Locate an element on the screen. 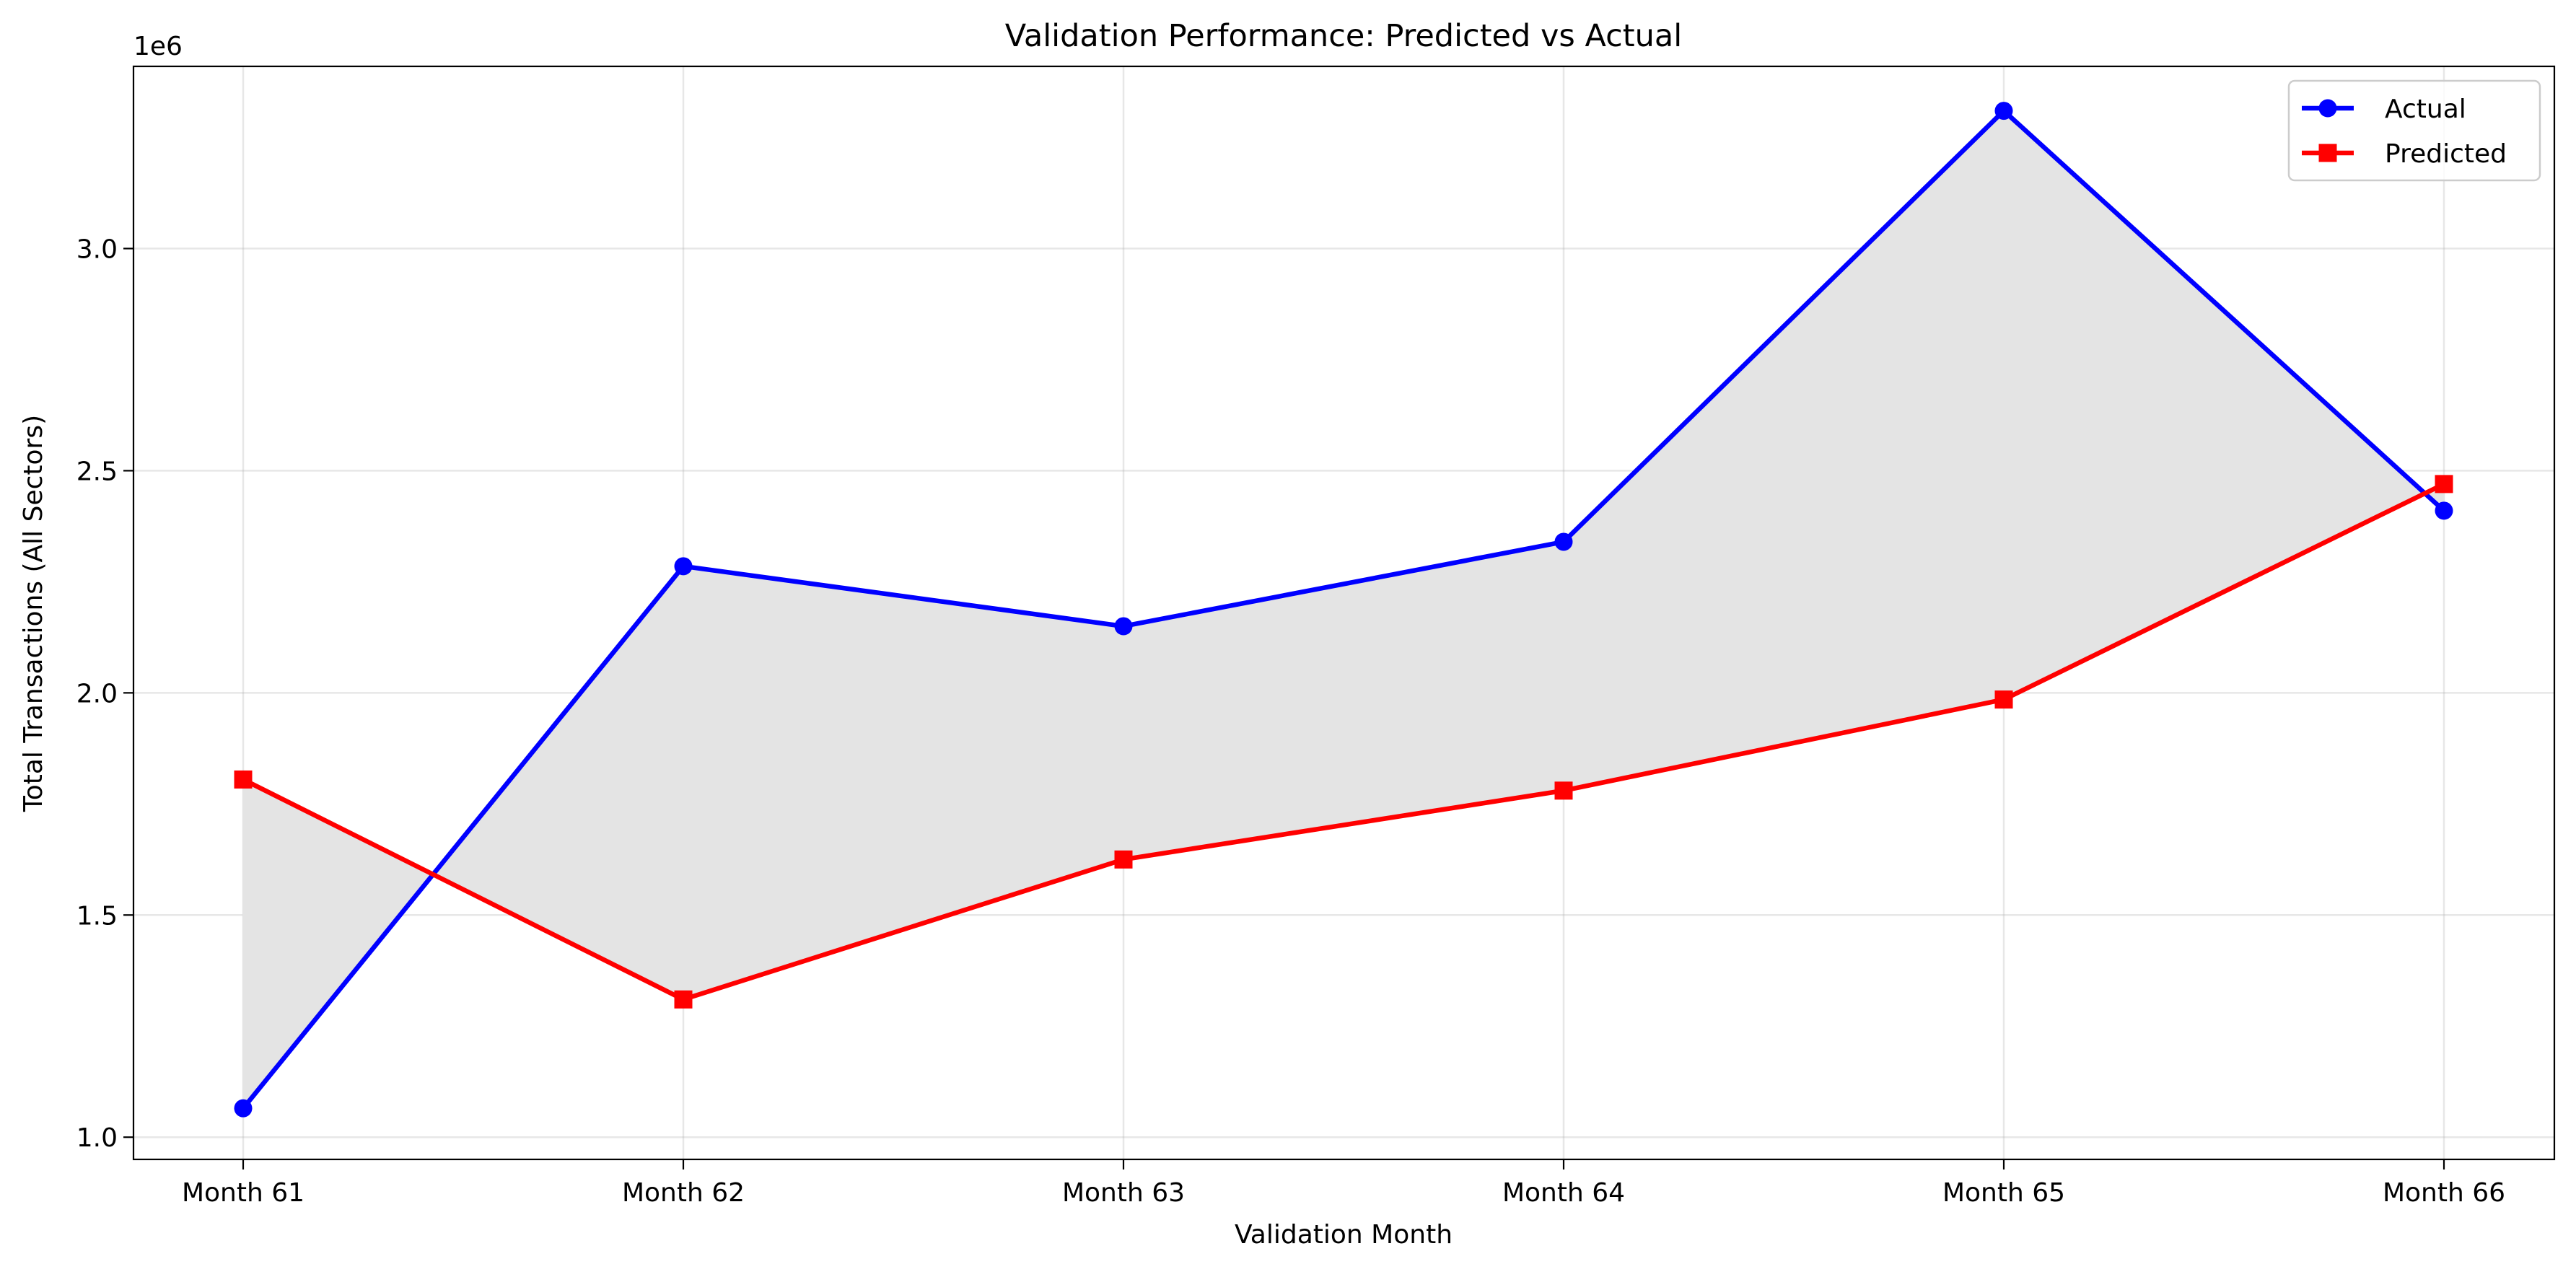  legend-item-actual: Actual is located at coordinates (2384, 110).